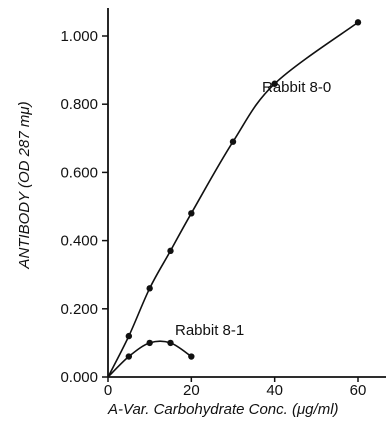 This screenshot has height=423, width=390. What do you see at coordinates (79, 172) in the screenshot?
I see `y-tick-label: 0.600` at bounding box center [79, 172].